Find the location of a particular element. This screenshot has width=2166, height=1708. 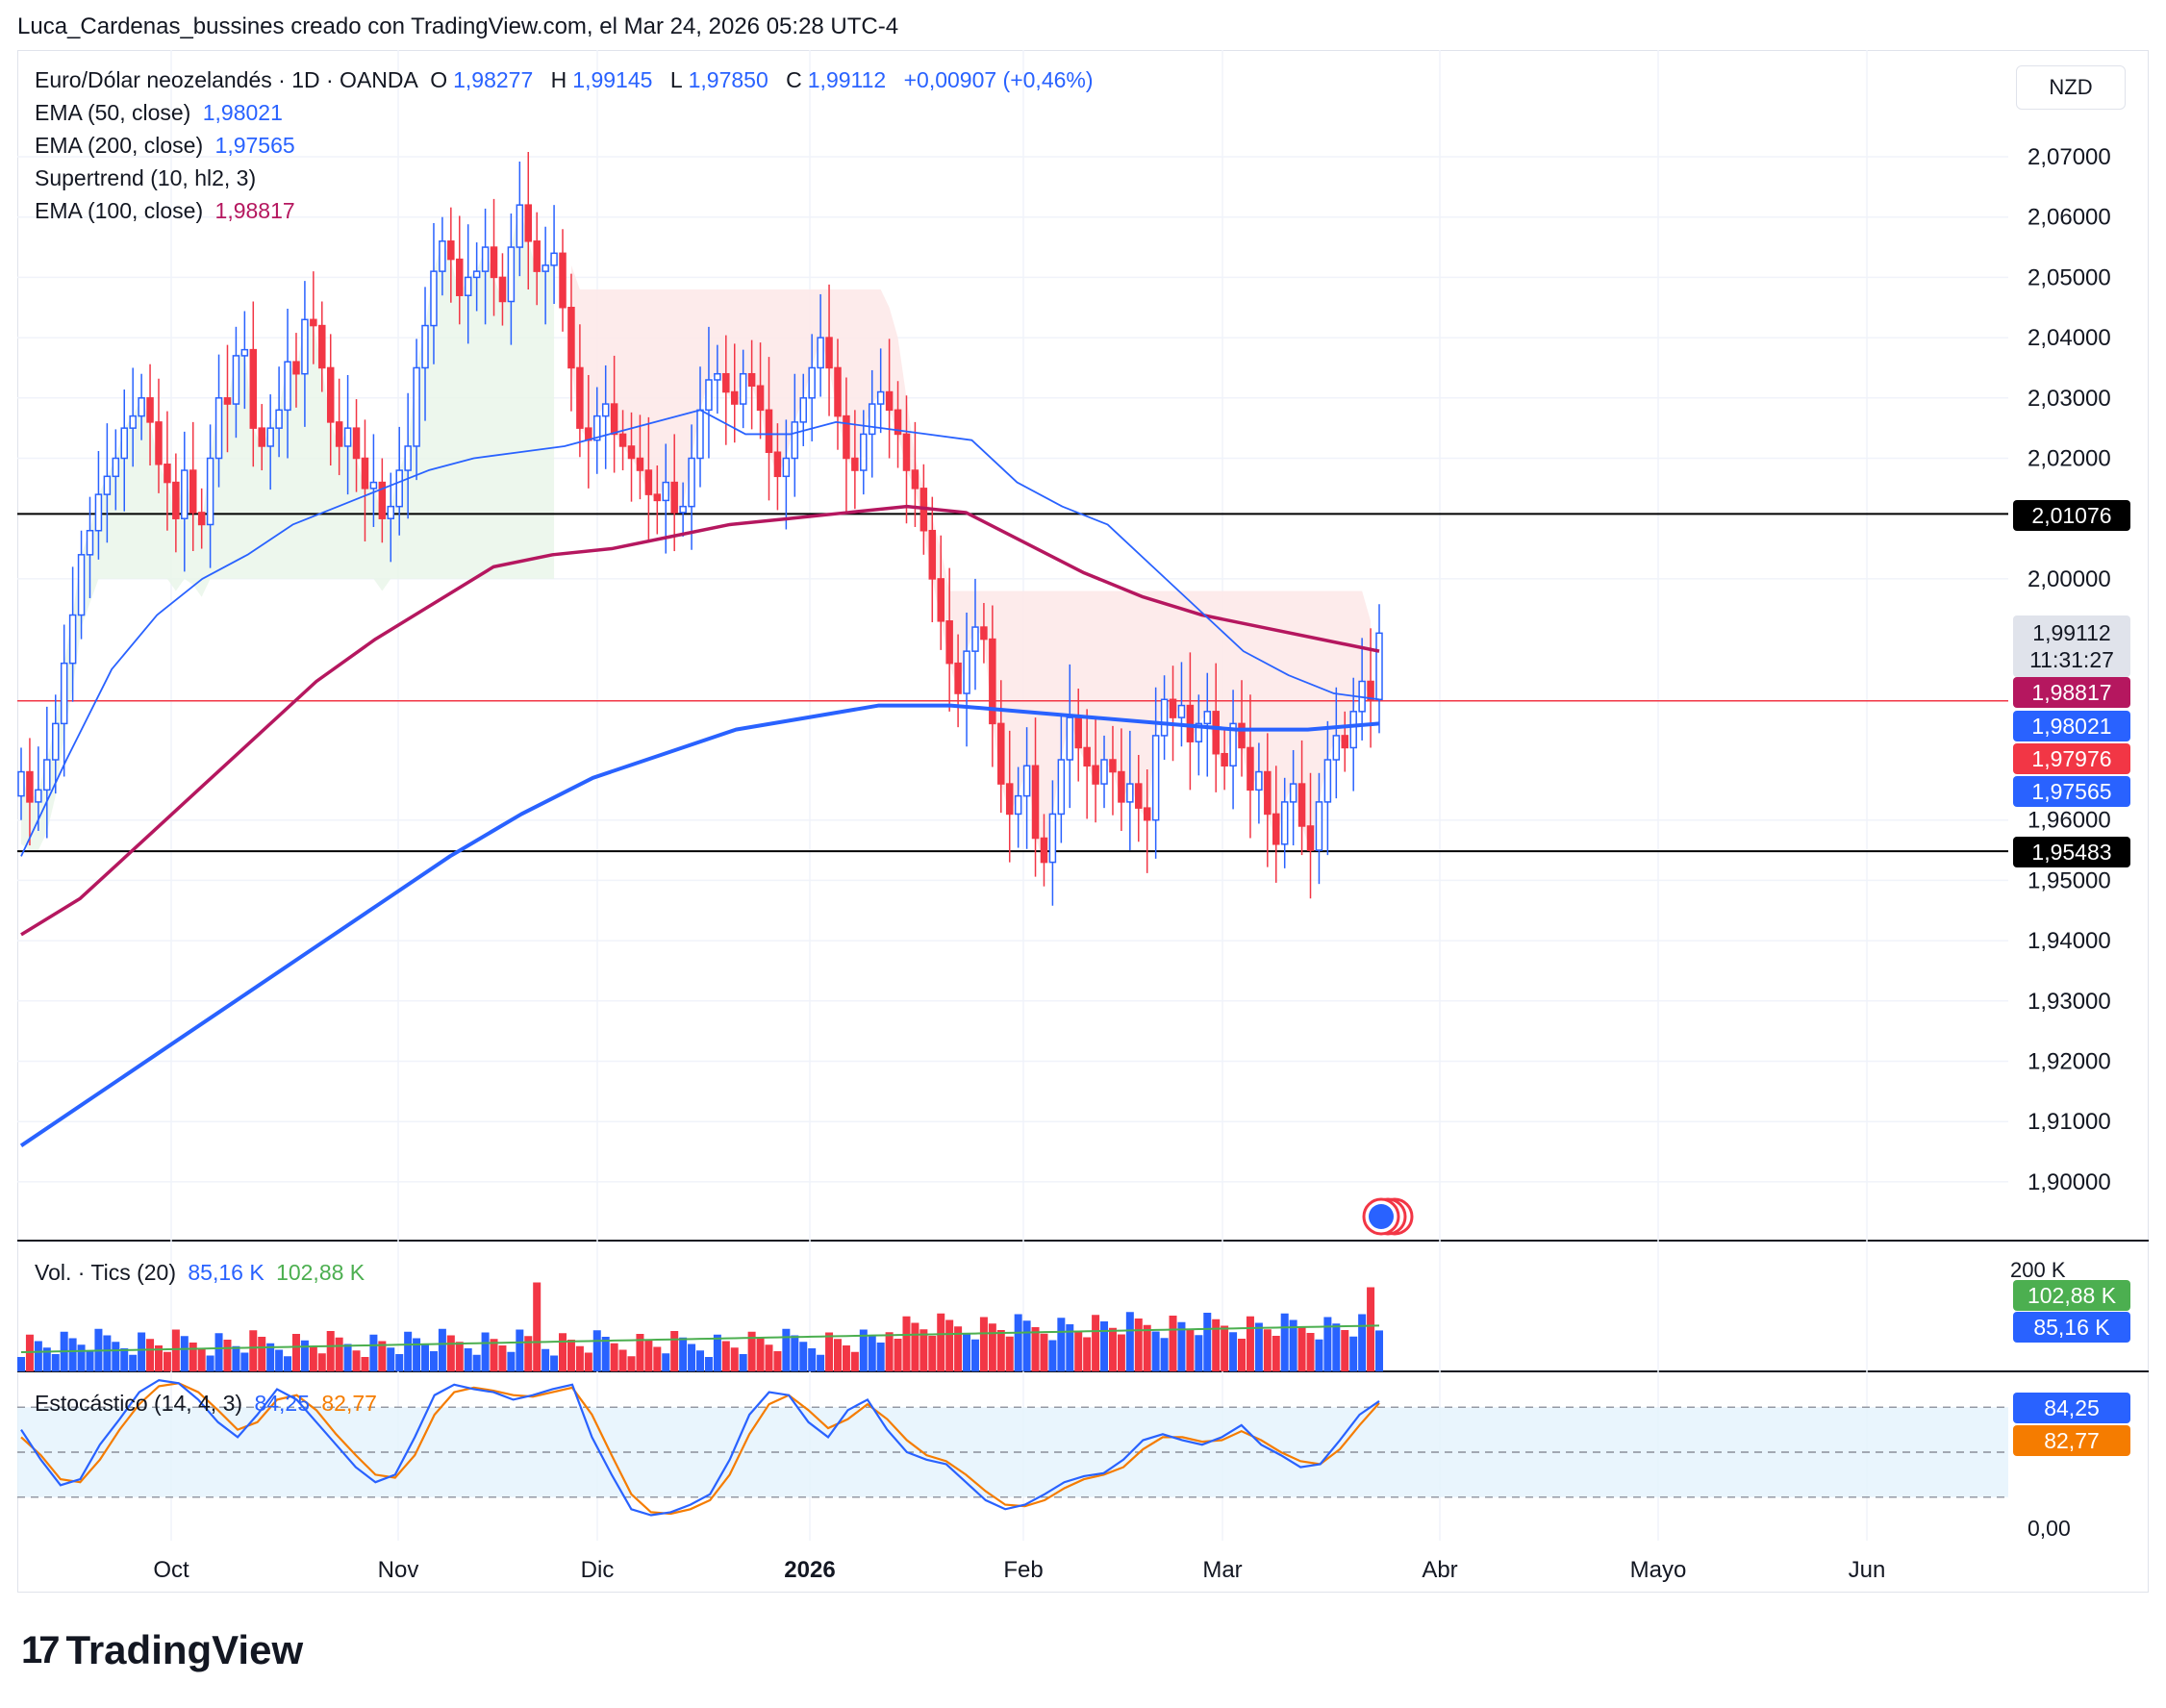

ema200-legend: EMA (200, close) 1,97565 is located at coordinates (165, 145).